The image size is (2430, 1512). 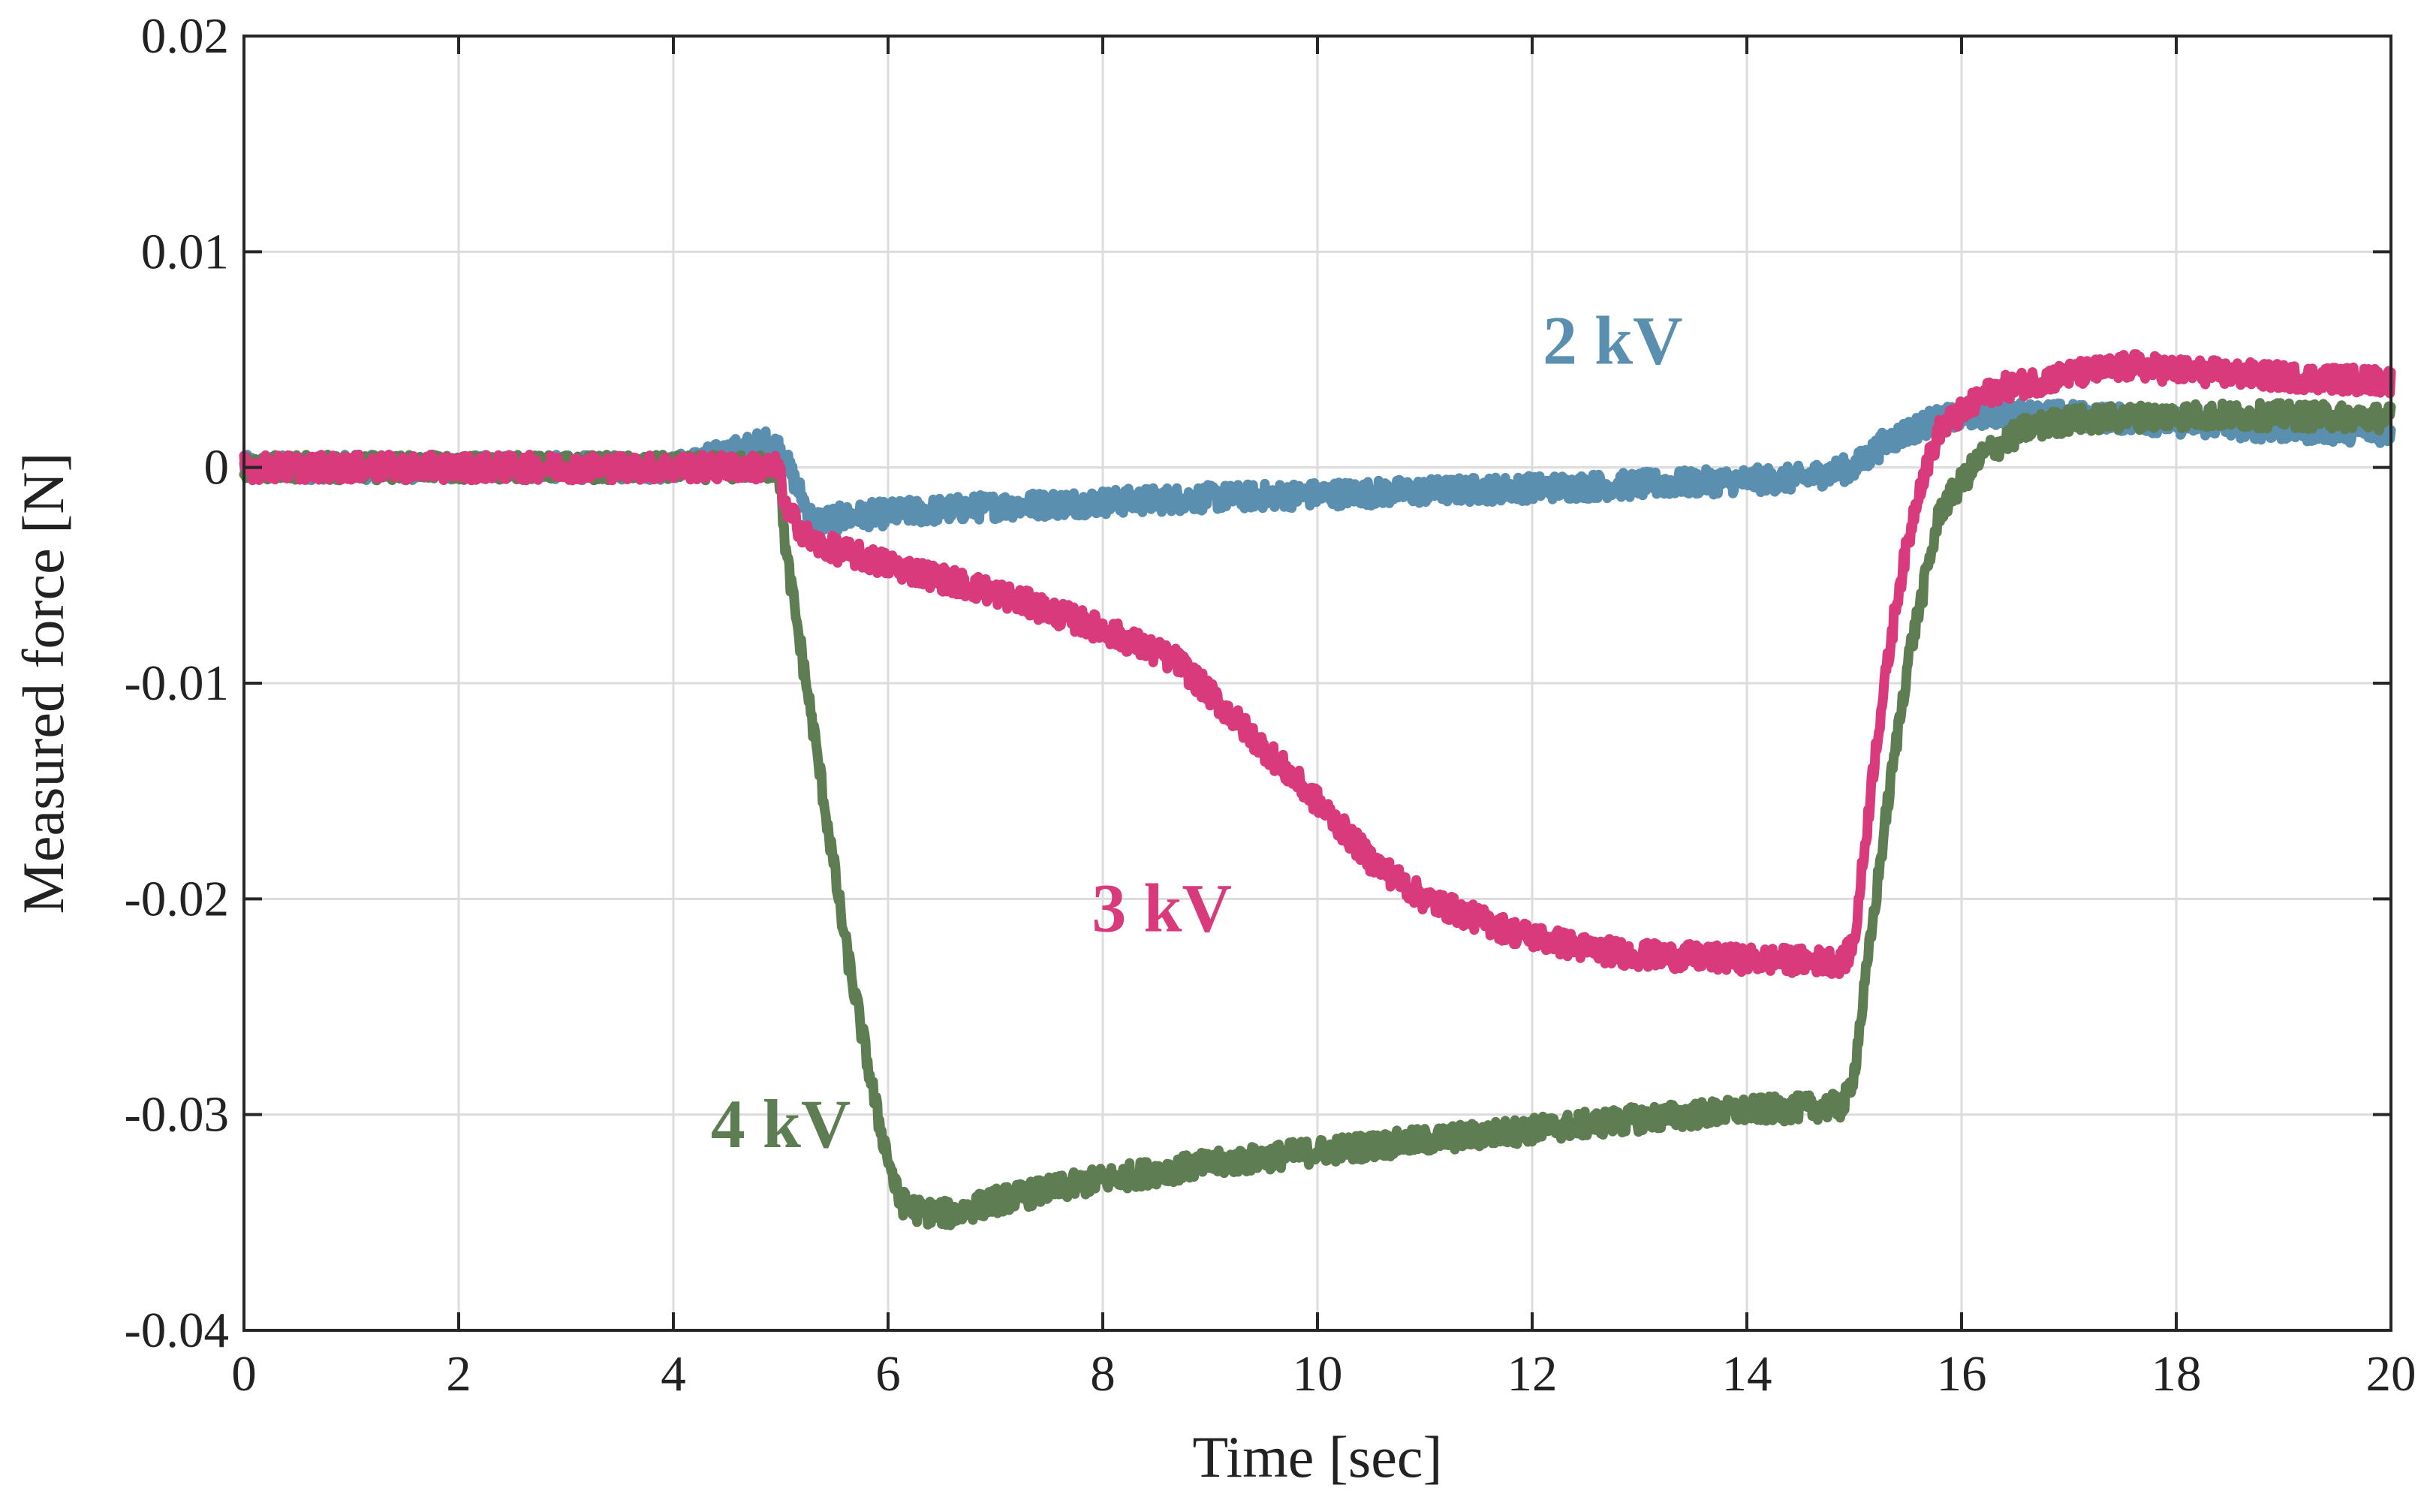 I want to click on y-tick-label: -0.03, so click(x=176, y=1115).